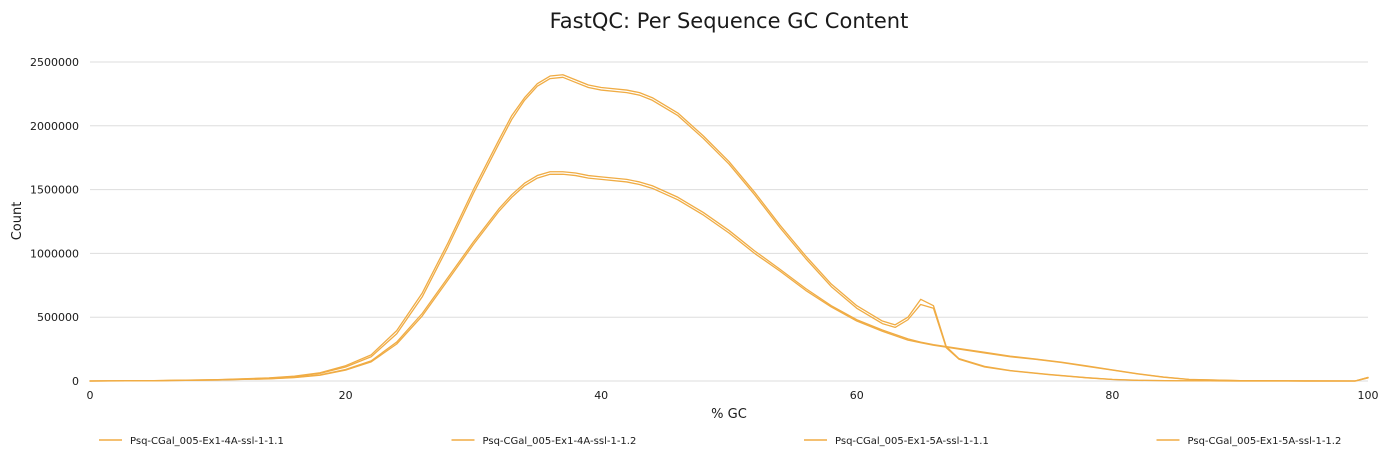  I want to click on legend-item: Psq-CGal_005-Ex1-5A-ssl-1-1.2, so click(1249, 441).